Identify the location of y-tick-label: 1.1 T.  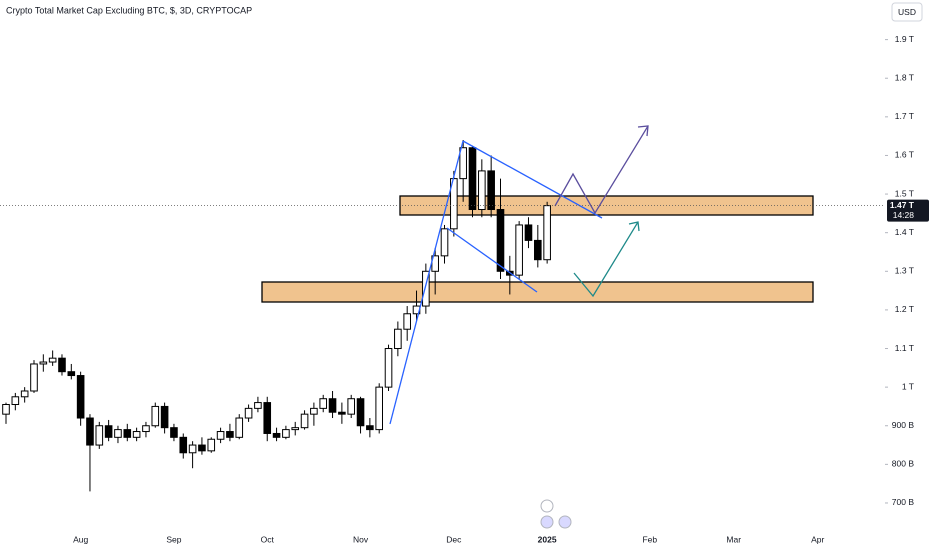
(904, 348).